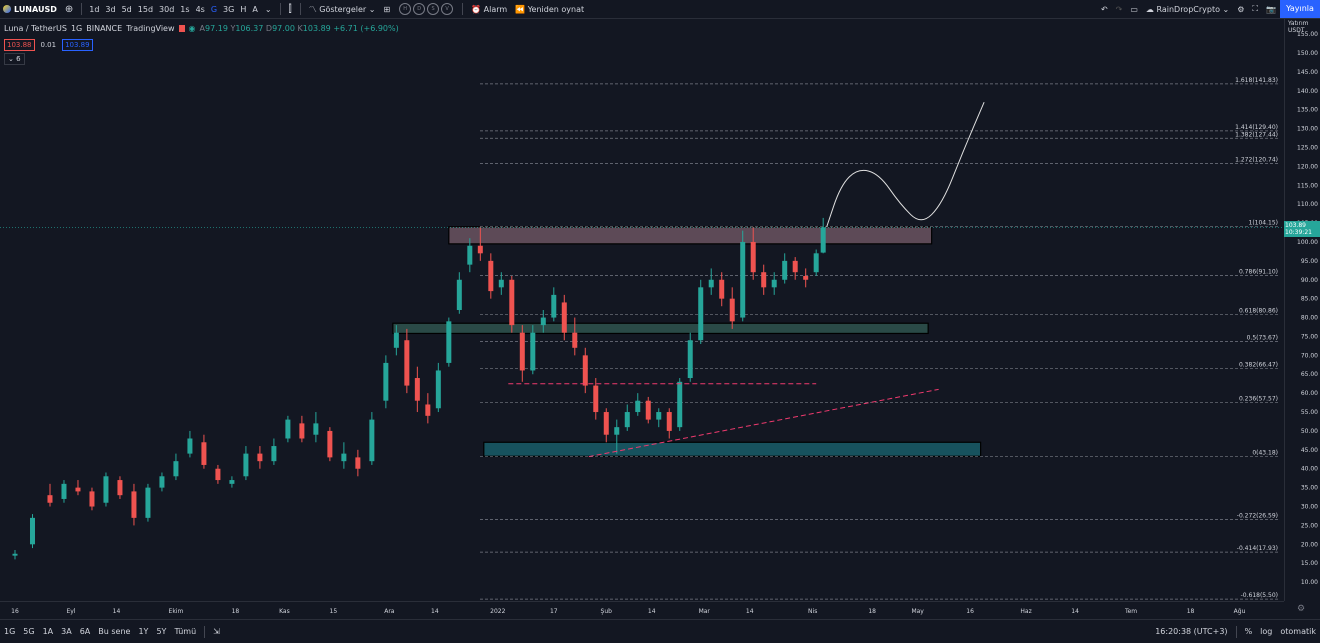  Describe the element at coordinates (1309, 525) in the screenshot. I see `price-tick-label: 25.00` at that location.